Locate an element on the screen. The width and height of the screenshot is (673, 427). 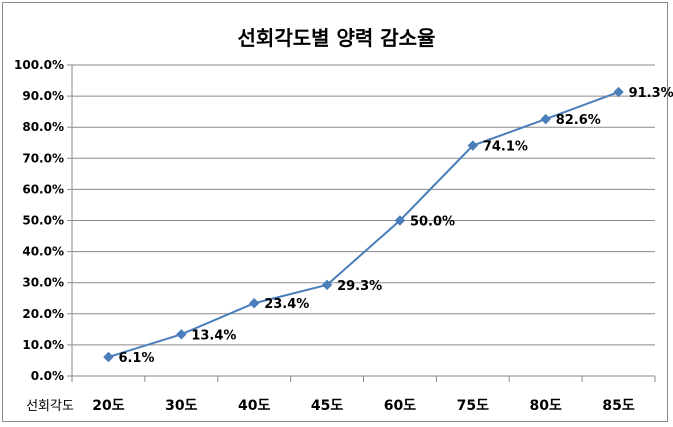
y-tick-label: 70.0% is located at coordinates (43, 158).